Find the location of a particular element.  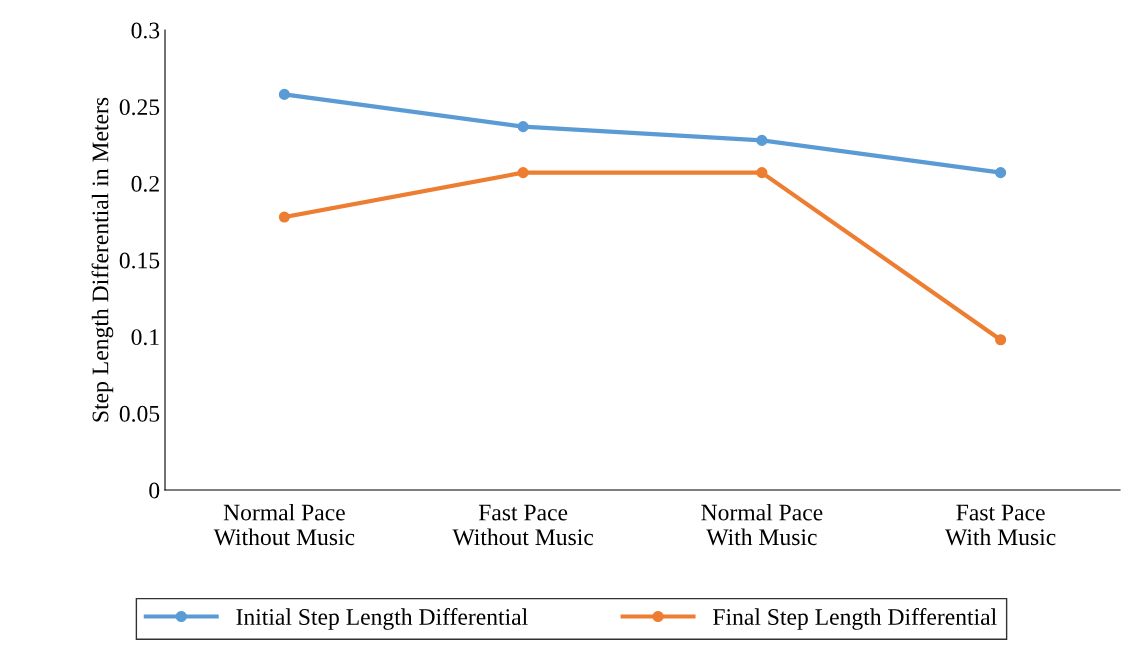

y-tick-label: 0.2 is located at coordinates (145, 183).